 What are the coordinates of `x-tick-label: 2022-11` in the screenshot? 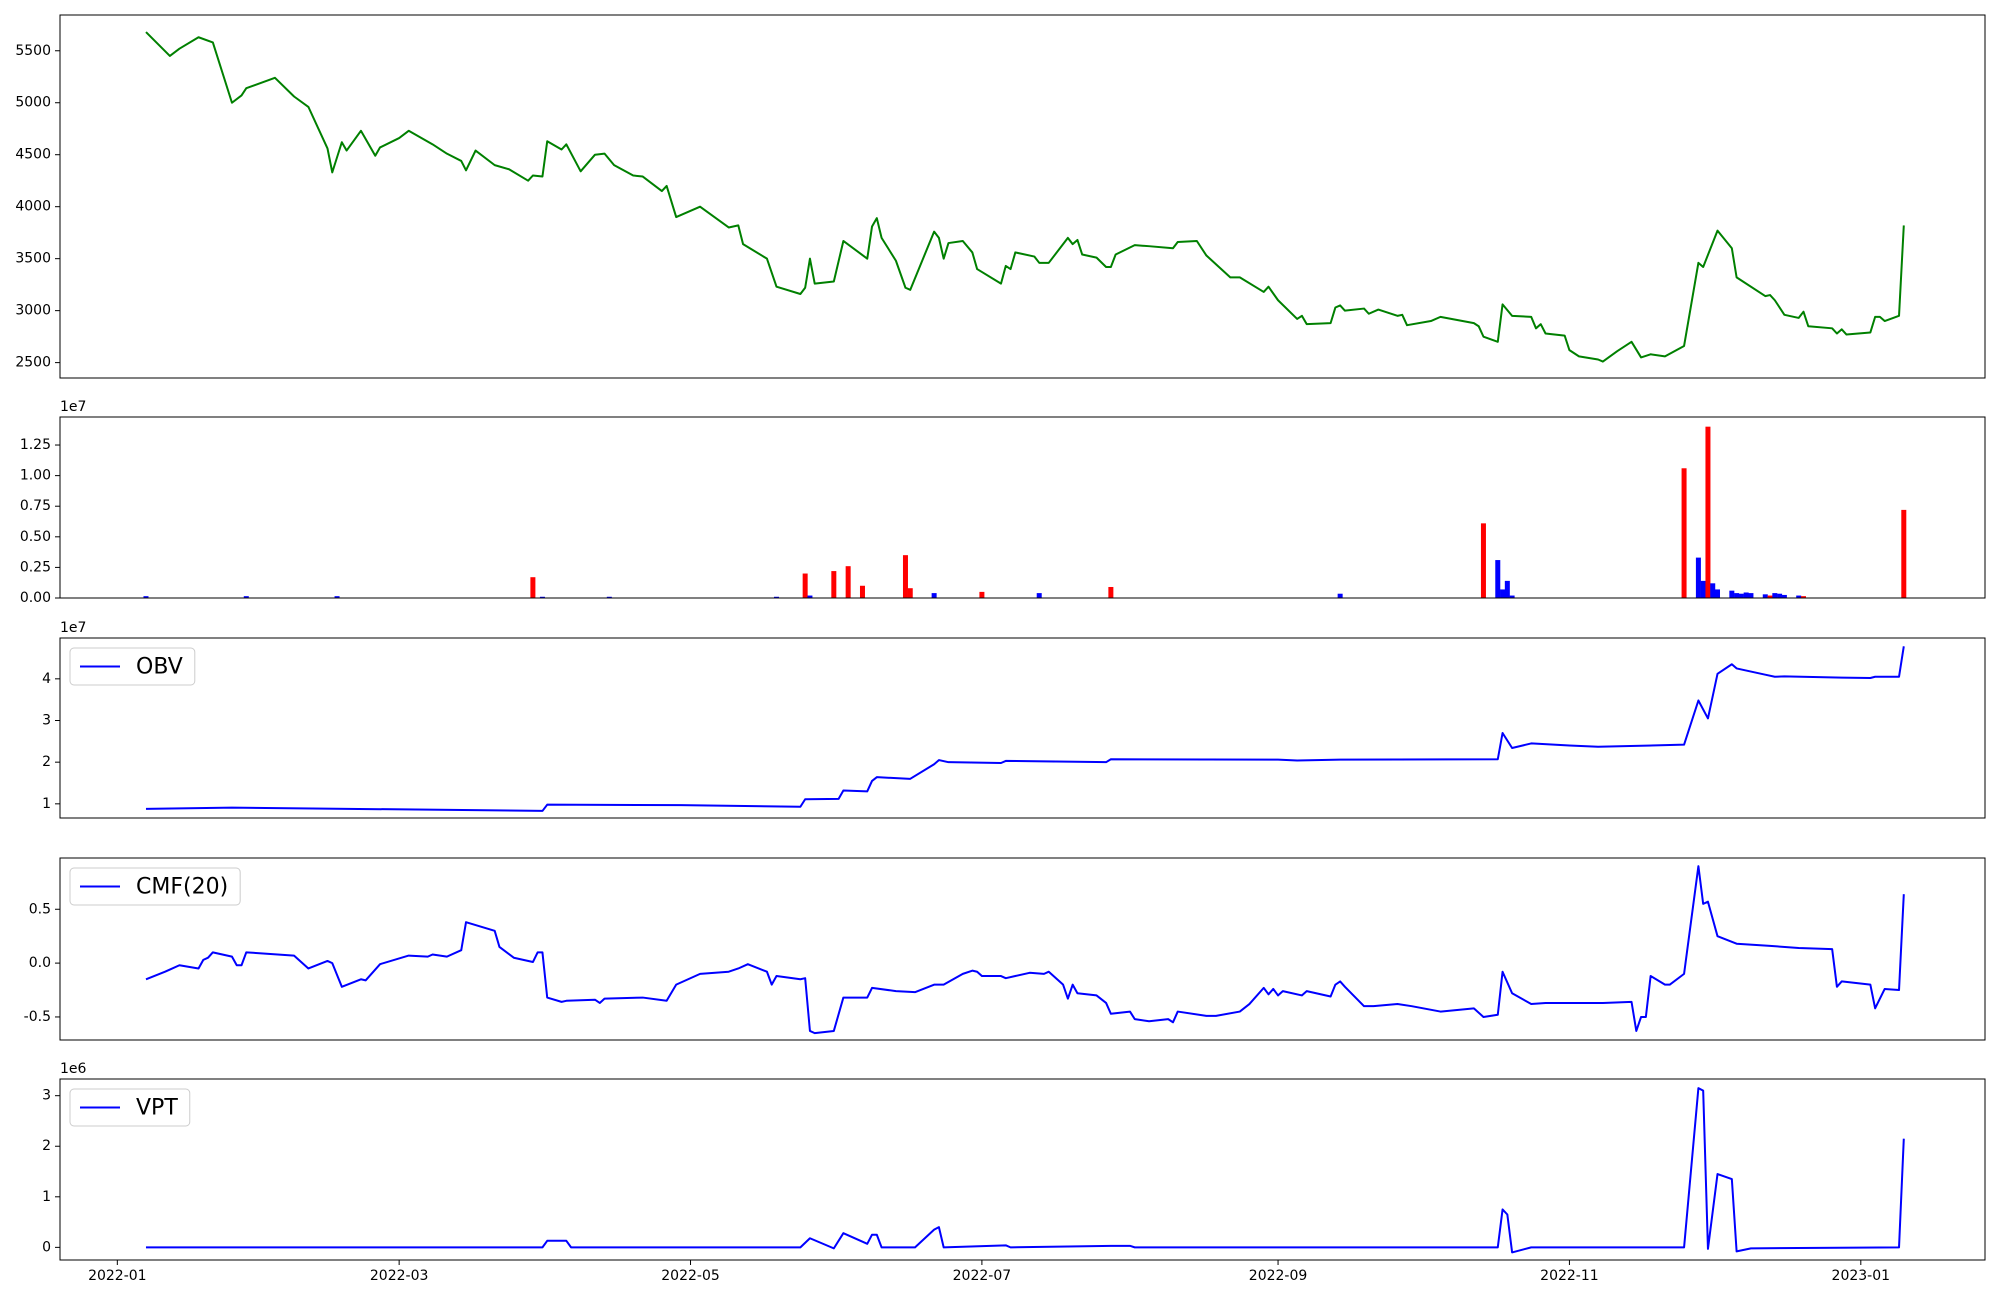 It's located at (1569, 1276).